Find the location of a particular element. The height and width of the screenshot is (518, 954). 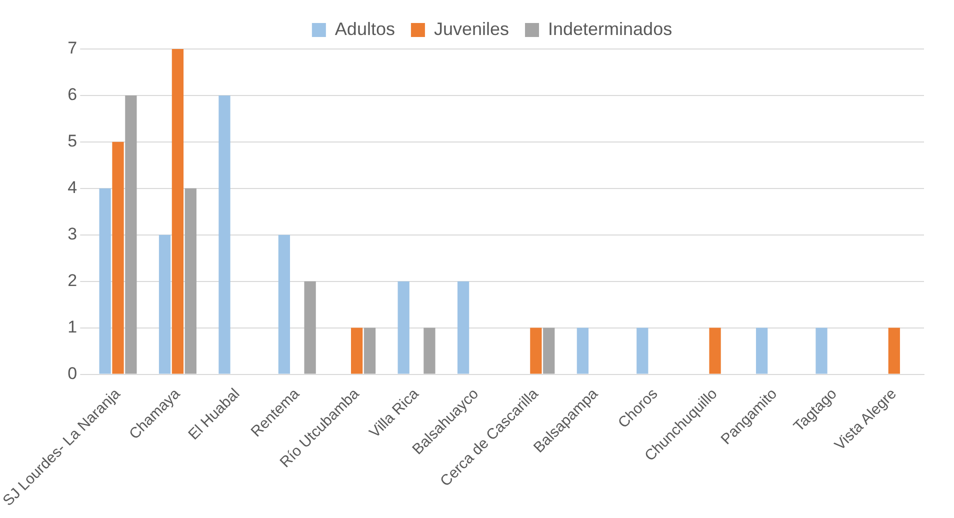

legend-label: Indeterminados is located at coordinates (610, 28).